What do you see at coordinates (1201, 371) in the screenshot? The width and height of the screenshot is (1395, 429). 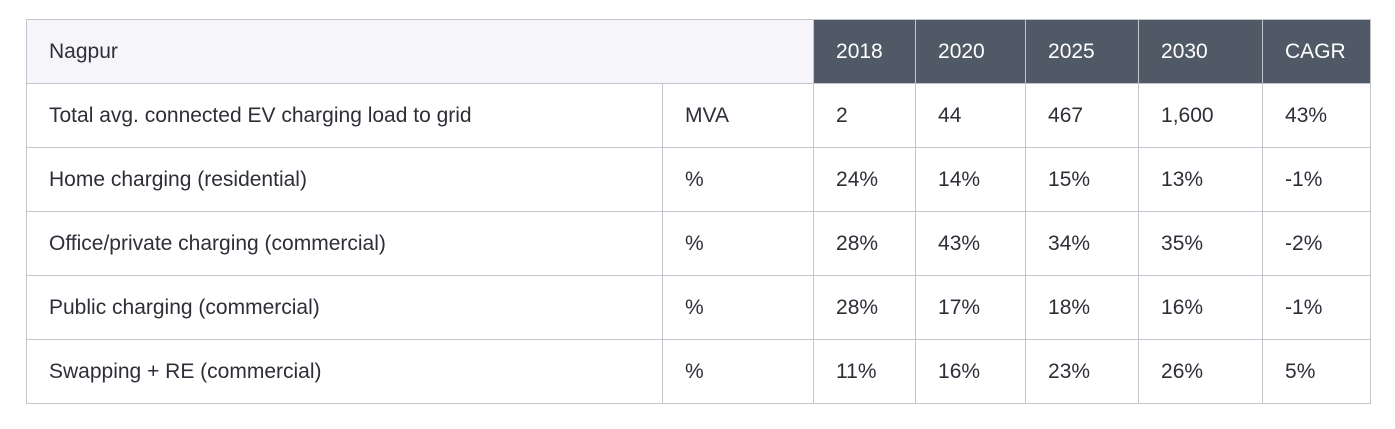 I see `cell-2030: 26%` at bounding box center [1201, 371].